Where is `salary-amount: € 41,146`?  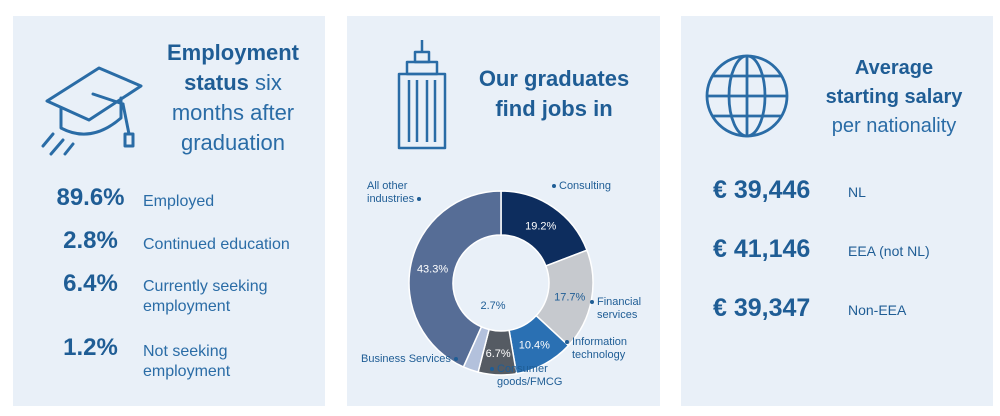 salary-amount: € 41,146 is located at coordinates (762, 249).